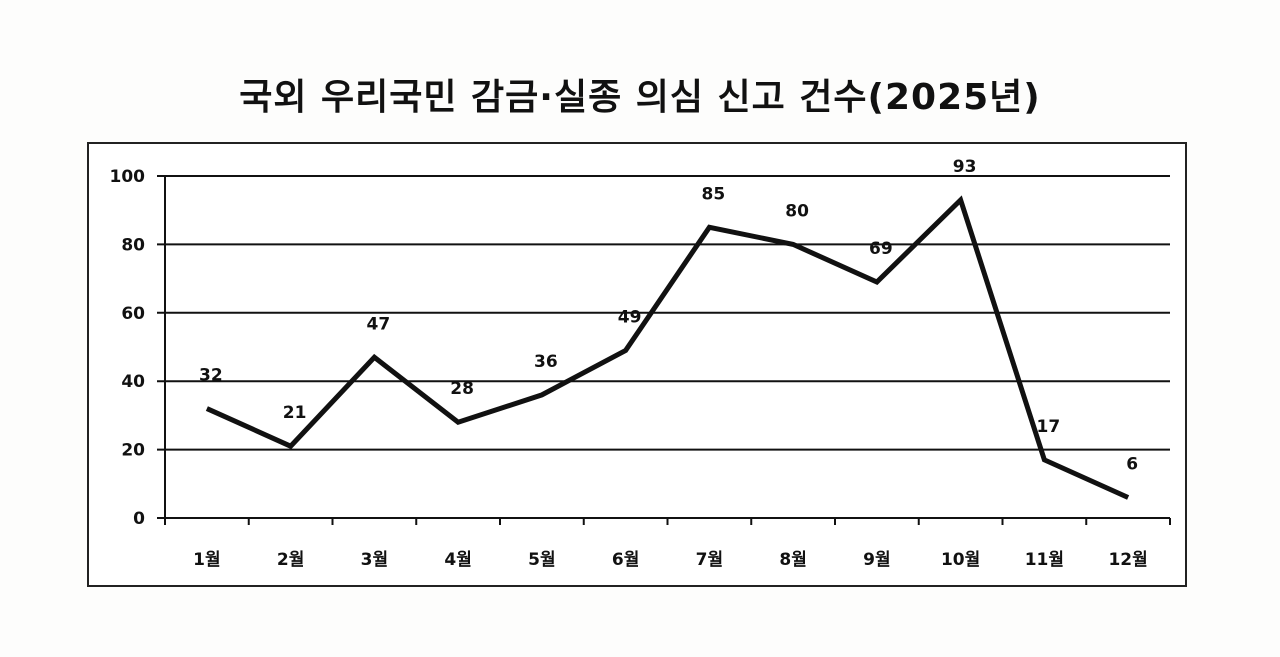  Describe the element at coordinates (1127, 560) in the screenshot. I see `x-tick-label: 12월` at that location.